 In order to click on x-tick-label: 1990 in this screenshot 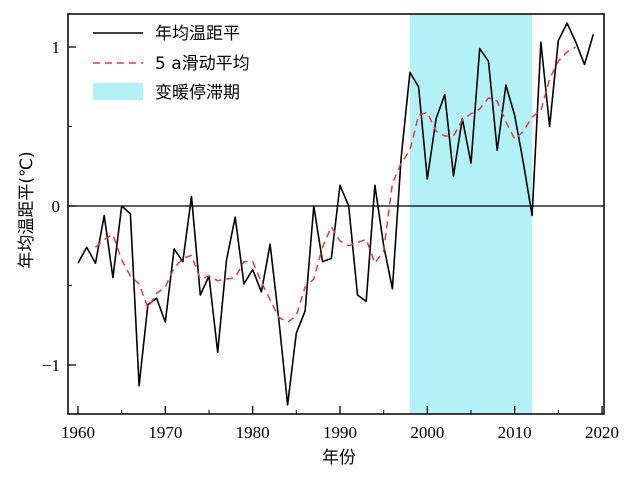, I will do `click(340, 432)`.